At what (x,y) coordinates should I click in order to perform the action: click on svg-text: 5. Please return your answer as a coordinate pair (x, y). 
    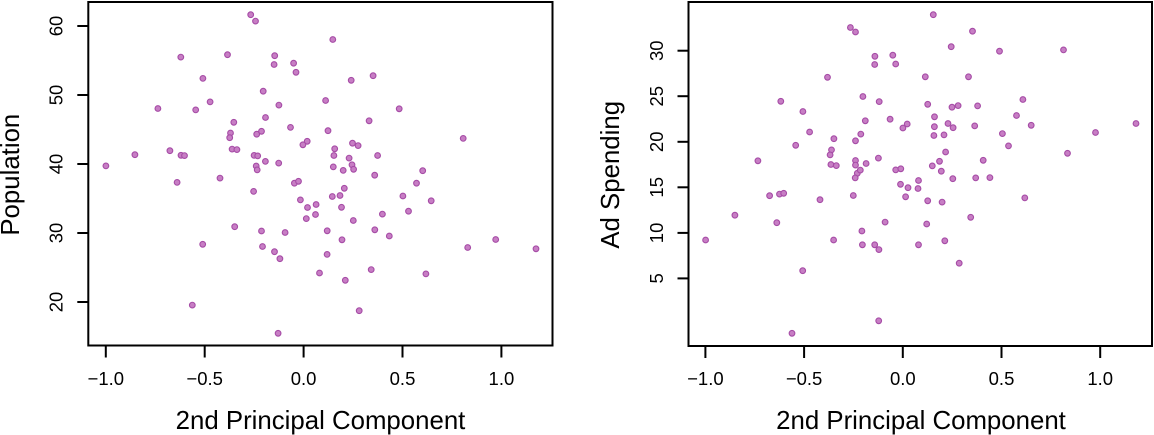
    Looking at the image, I should click on (656, 278).